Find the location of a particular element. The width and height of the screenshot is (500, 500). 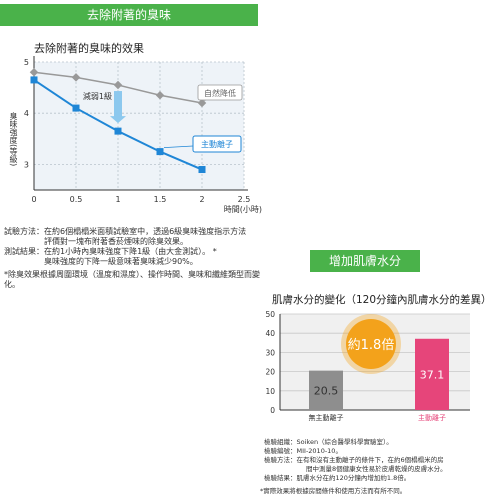

odor-x-tick-label: 0.5 is located at coordinates (76, 199).